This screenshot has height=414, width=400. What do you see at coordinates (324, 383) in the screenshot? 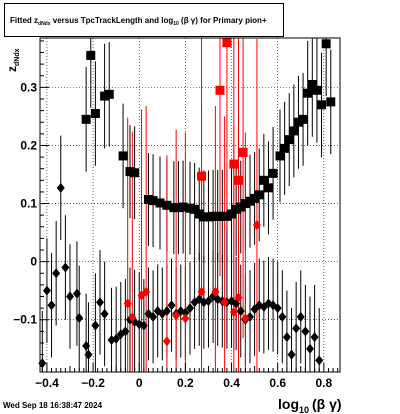
I see `x-tick-label: 0.8` at bounding box center [324, 383].